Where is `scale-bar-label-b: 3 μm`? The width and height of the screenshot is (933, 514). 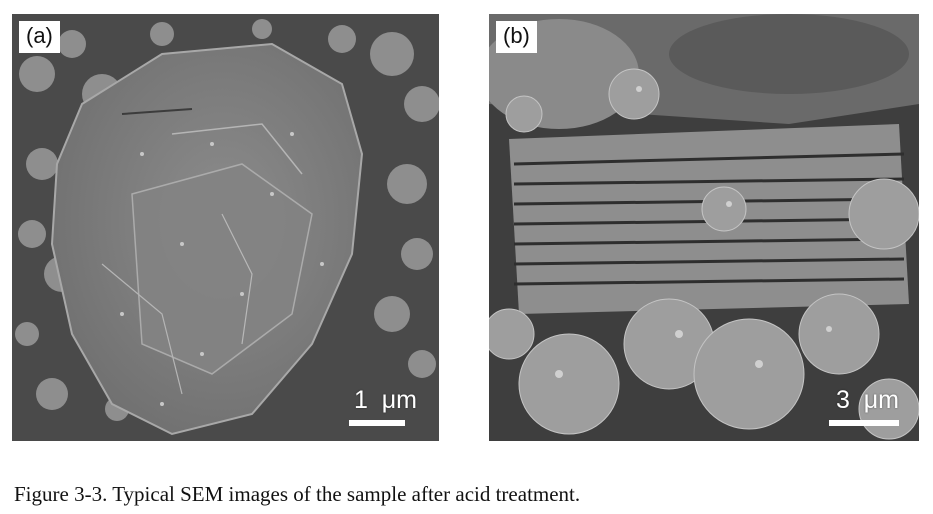
scale-bar-label-b: 3 μm is located at coordinates (867, 400).